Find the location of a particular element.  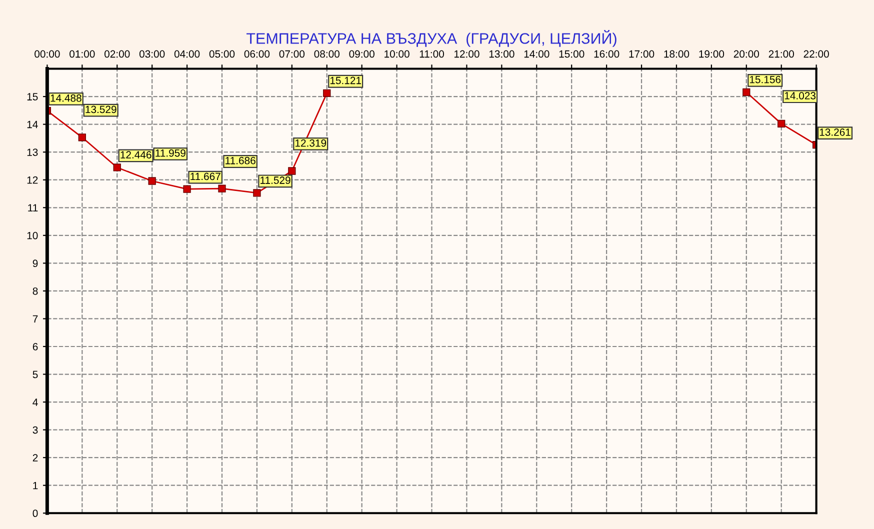

y-tick-label: 2 is located at coordinates (35, 458).